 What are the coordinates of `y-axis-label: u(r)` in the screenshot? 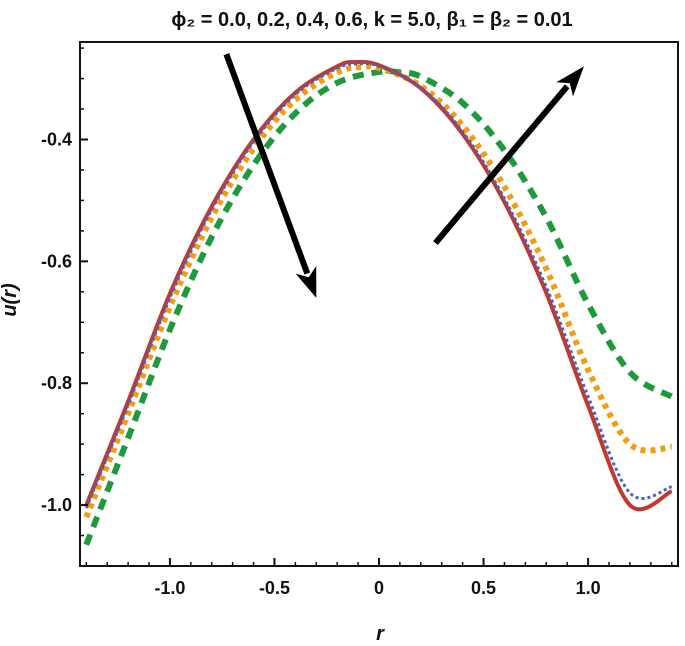 It's located at (10, 300).